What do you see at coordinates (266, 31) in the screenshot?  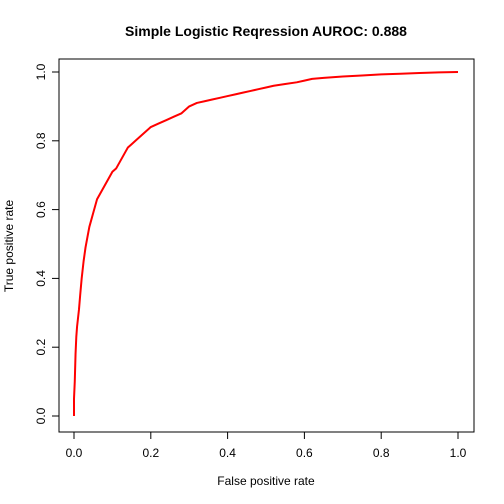 I see `chart-title: Simple Logistic Reqression AUROC: 0.888` at bounding box center [266, 31].